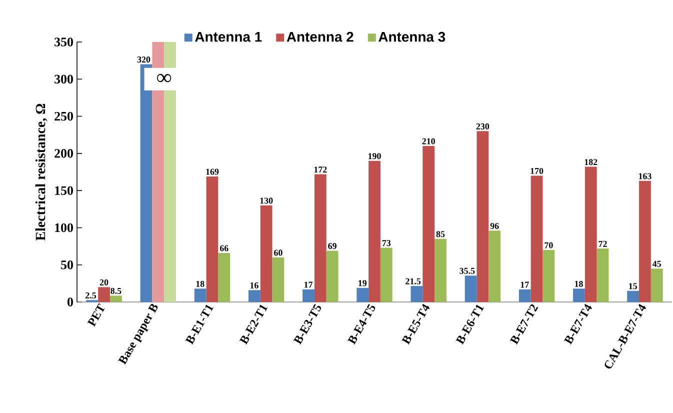  I want to click on data-label: 21.5, so click(413, 281).